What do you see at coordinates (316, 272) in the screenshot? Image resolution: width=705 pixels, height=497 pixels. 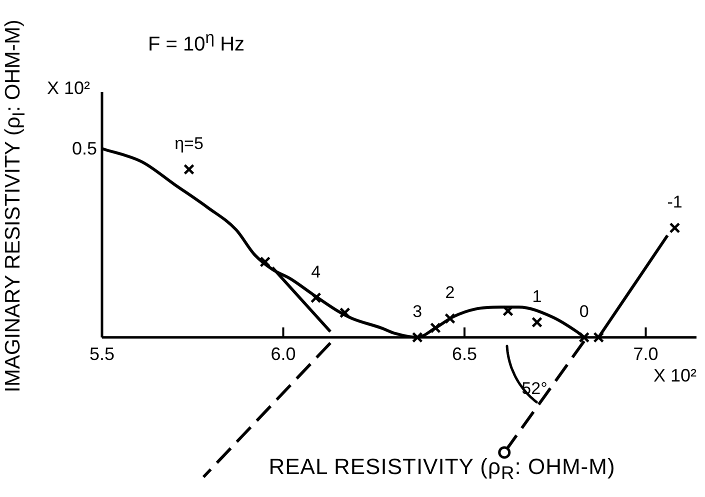 I see `annotation: 4` at bounding box center [316, 272].